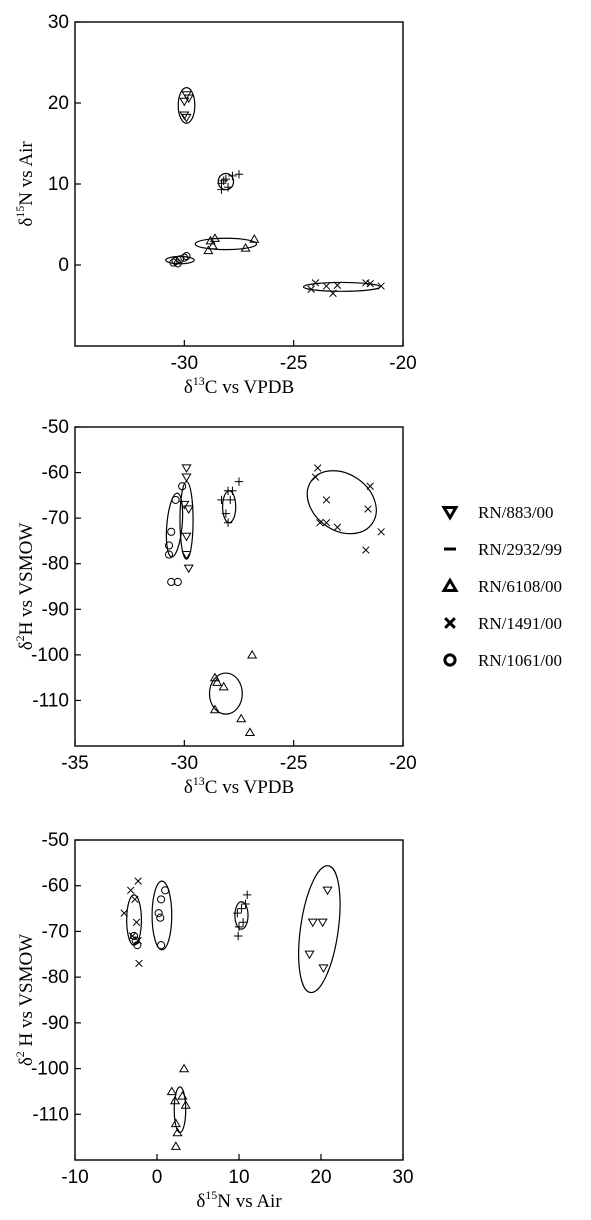  Describe the element at coordinates (520, 549) in the screenshot. I see `legend-label: RN/2932/99` at that location.